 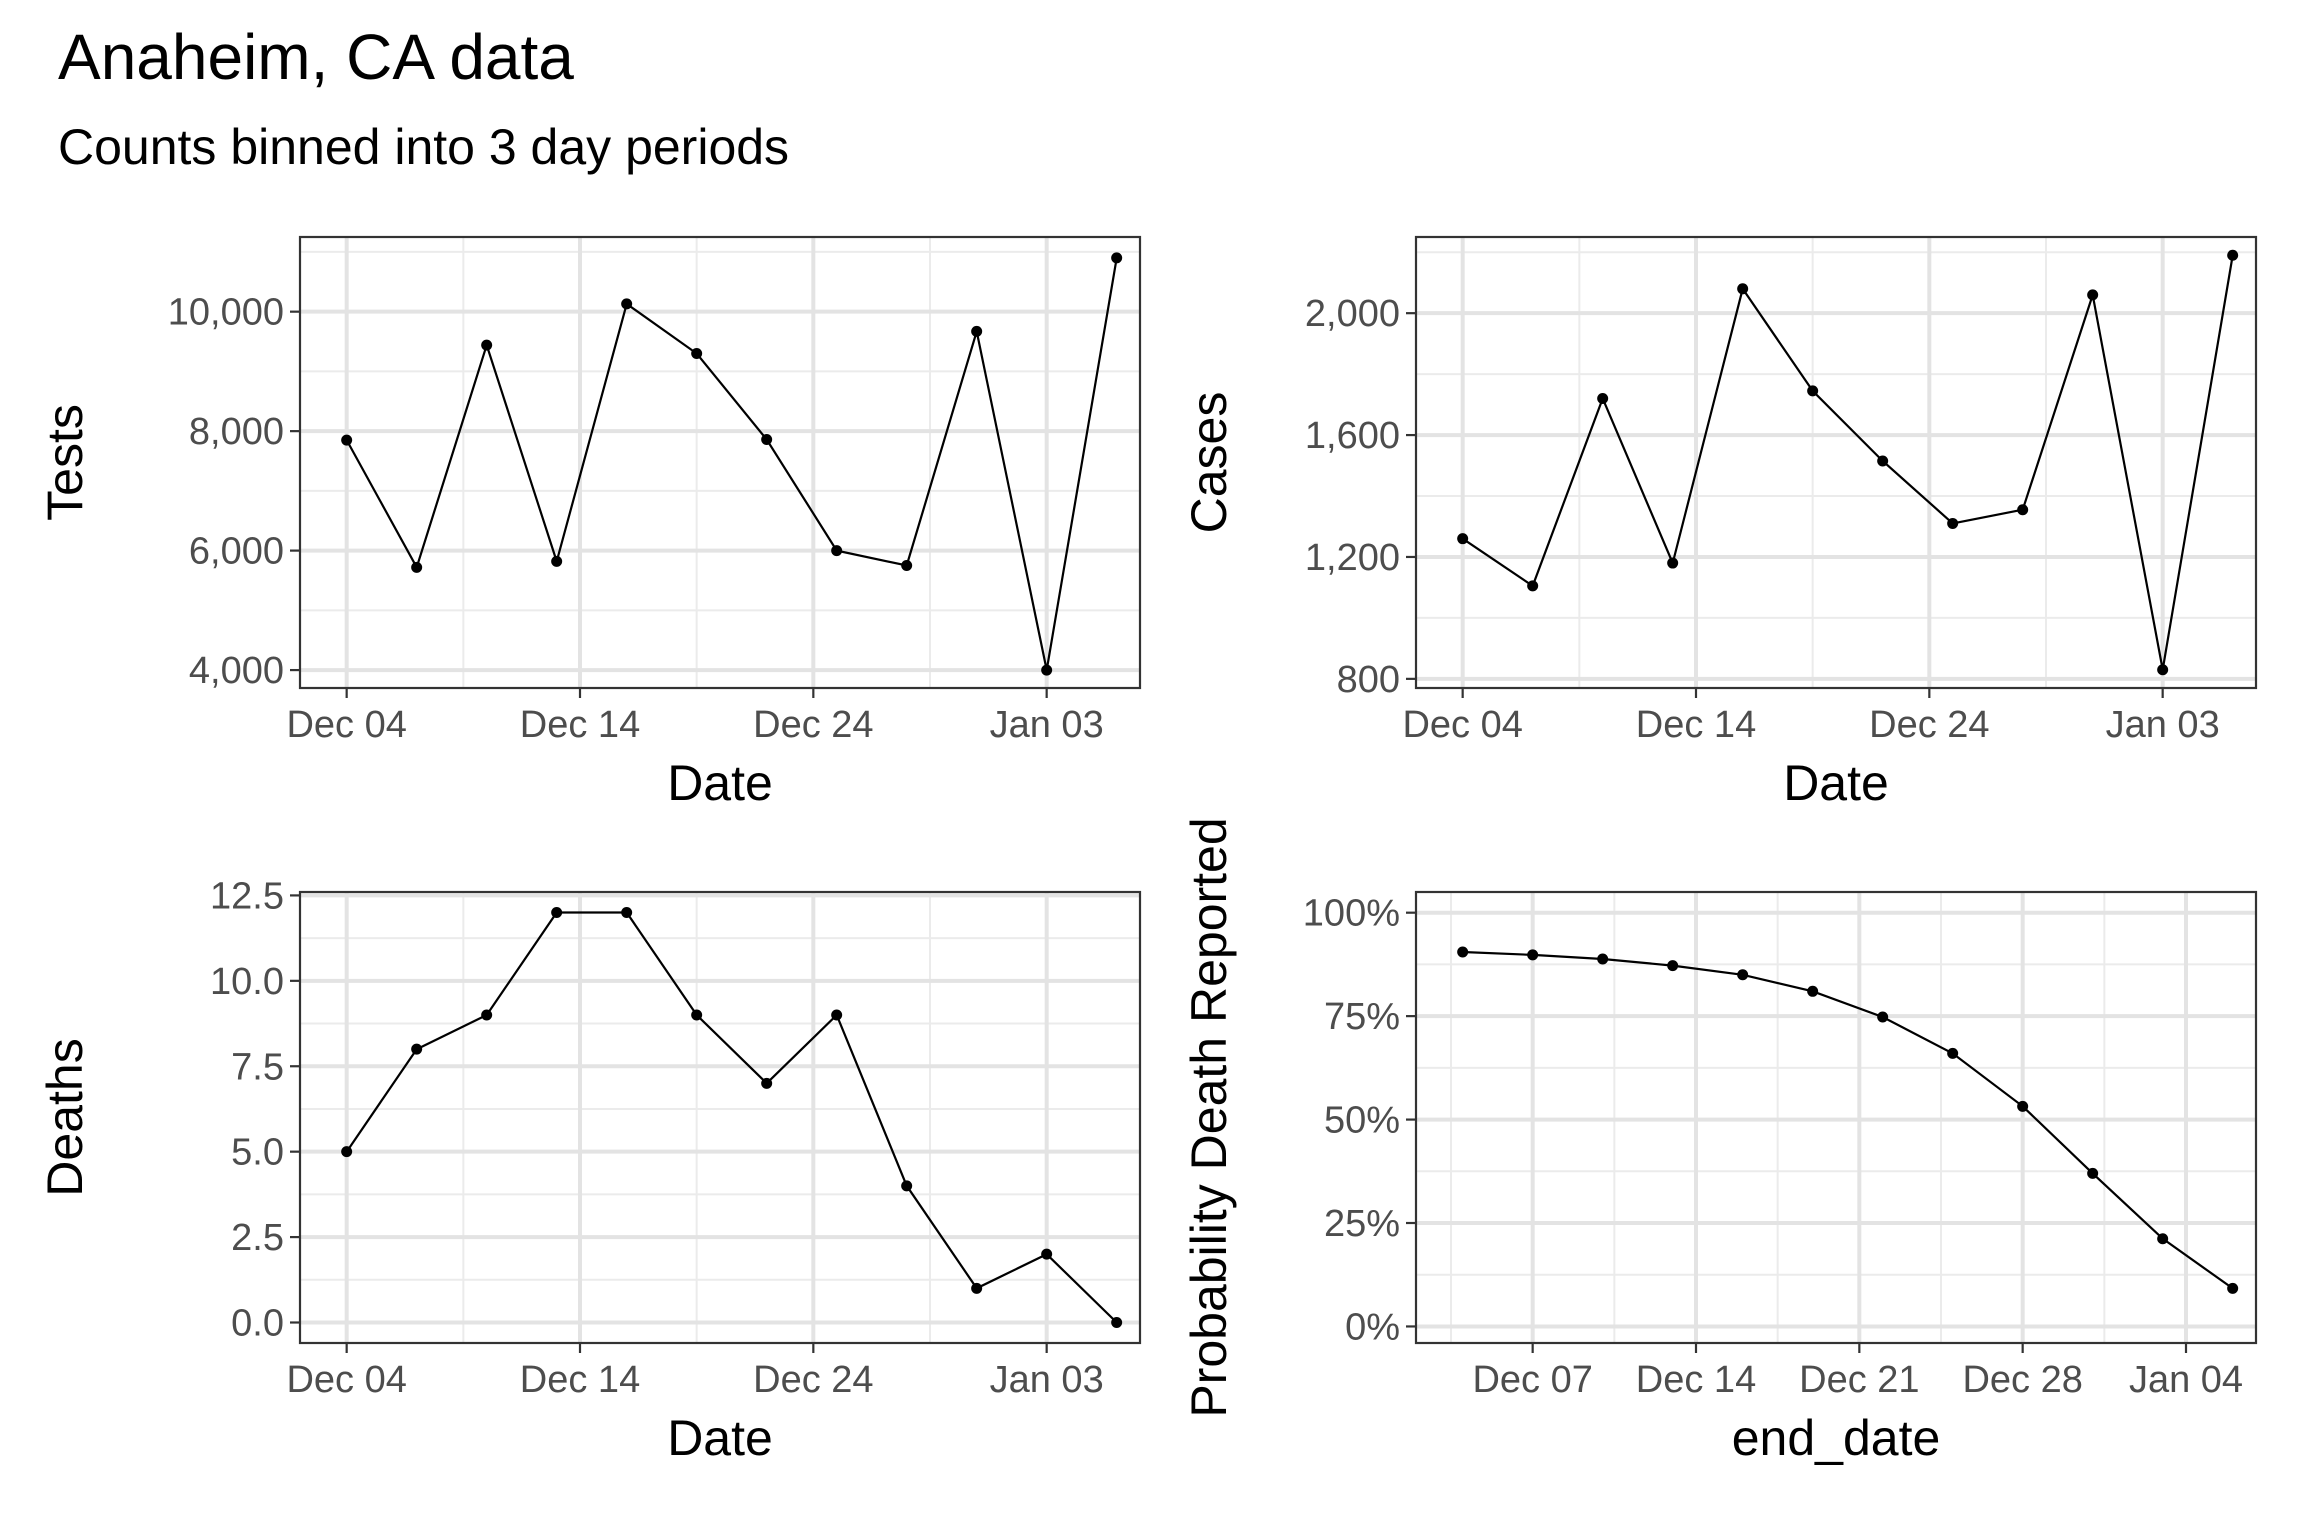 I want to click on y-tick-label: 1,200, so click(x=1352, y=558).